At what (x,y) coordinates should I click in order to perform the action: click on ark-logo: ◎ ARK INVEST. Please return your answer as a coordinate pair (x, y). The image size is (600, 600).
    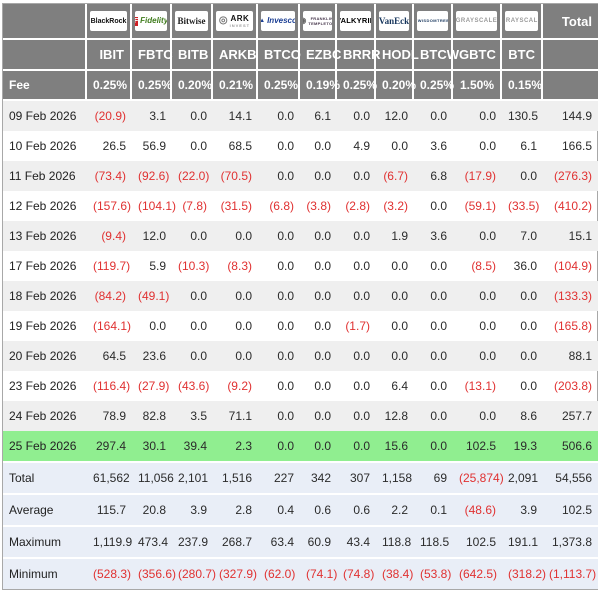
    Looking at the image, I should click on (234, 21).